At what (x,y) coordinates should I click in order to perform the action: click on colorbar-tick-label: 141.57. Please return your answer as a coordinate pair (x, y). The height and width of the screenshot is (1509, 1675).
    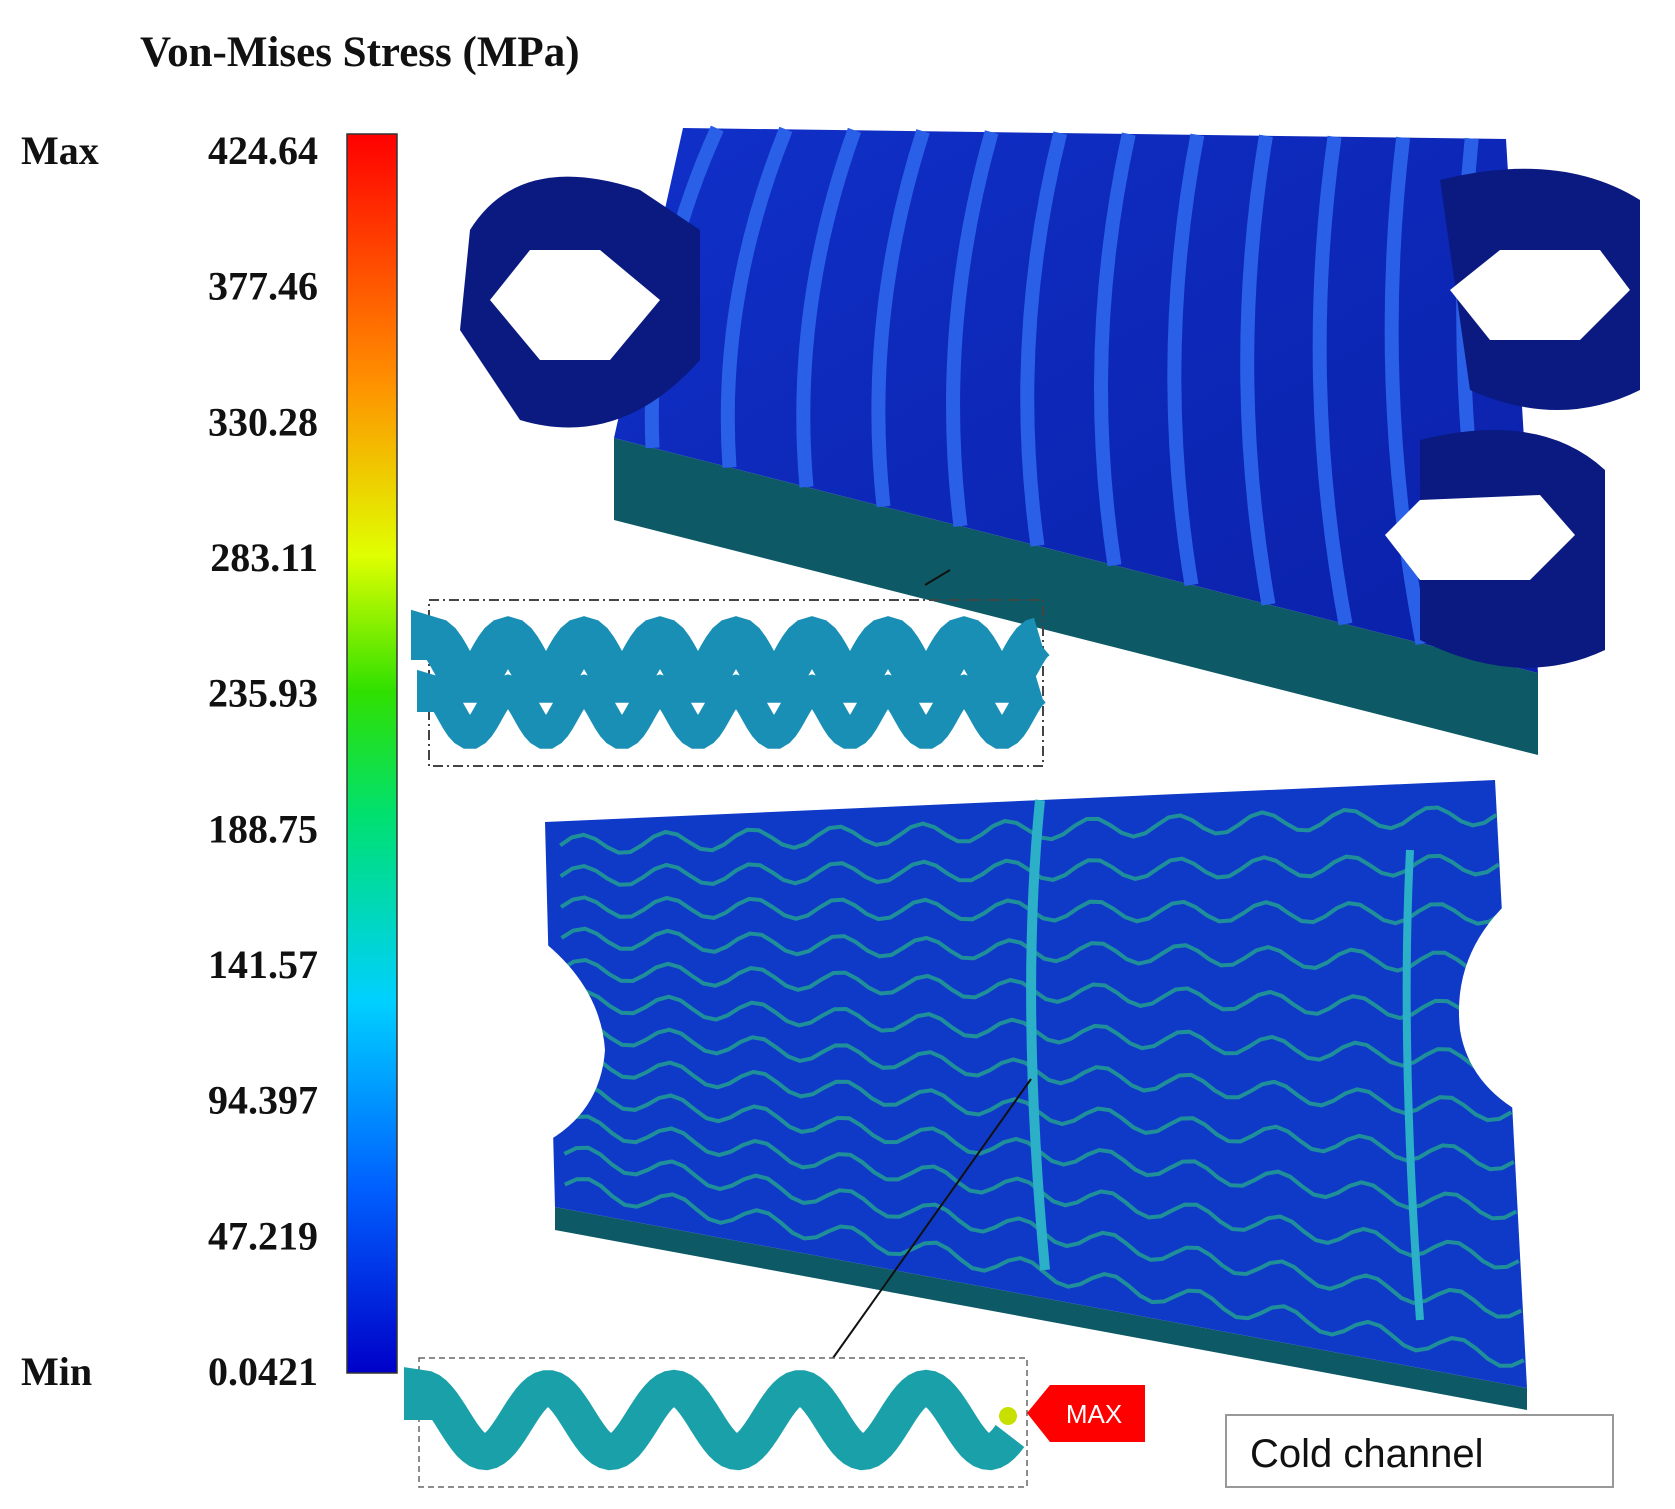
    Looking at the image, I should click on (263, 964).